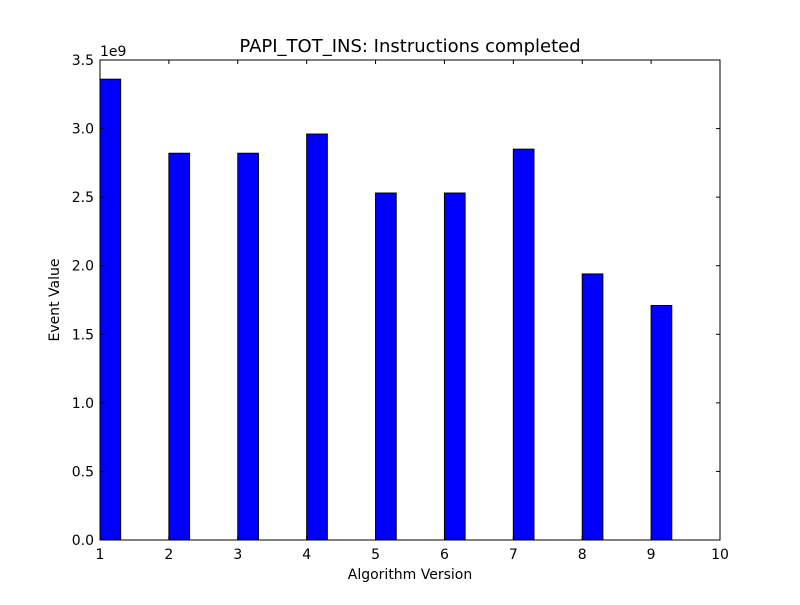 This screenshot has height=605, width=800. What do you see at coordinates (375, 555) in the screenshot?
I see `x-tick-label-5: 5` at bounding box center [375, 555].